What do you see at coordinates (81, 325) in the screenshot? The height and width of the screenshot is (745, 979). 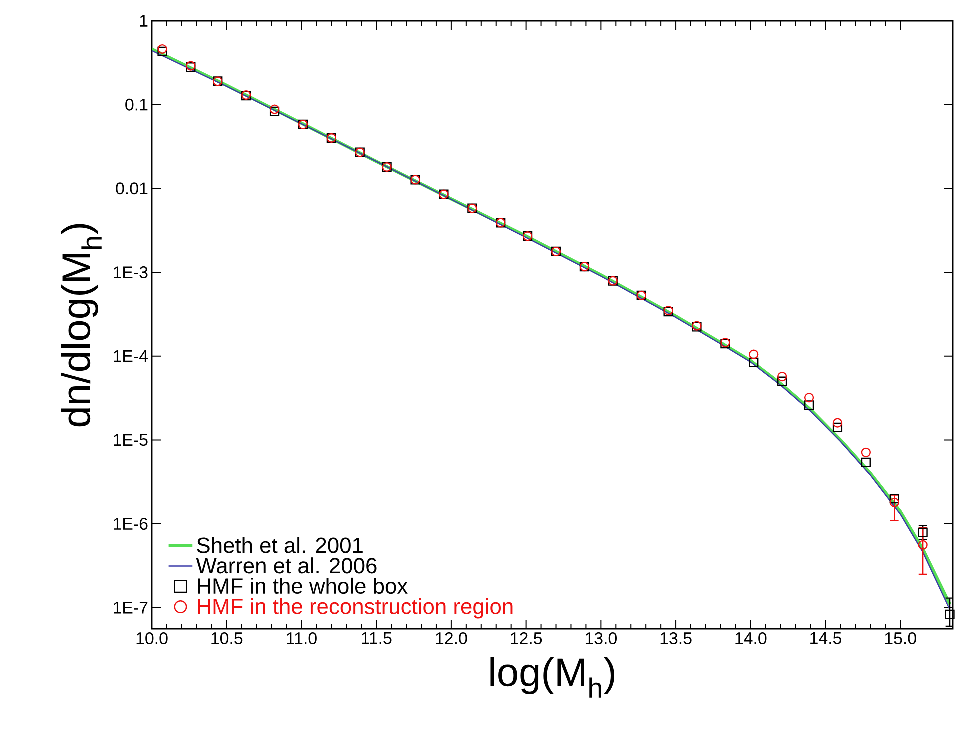 I see `y-axis-title: dn/dlog(M$_{h}$)` at bounding box center [81, 325].